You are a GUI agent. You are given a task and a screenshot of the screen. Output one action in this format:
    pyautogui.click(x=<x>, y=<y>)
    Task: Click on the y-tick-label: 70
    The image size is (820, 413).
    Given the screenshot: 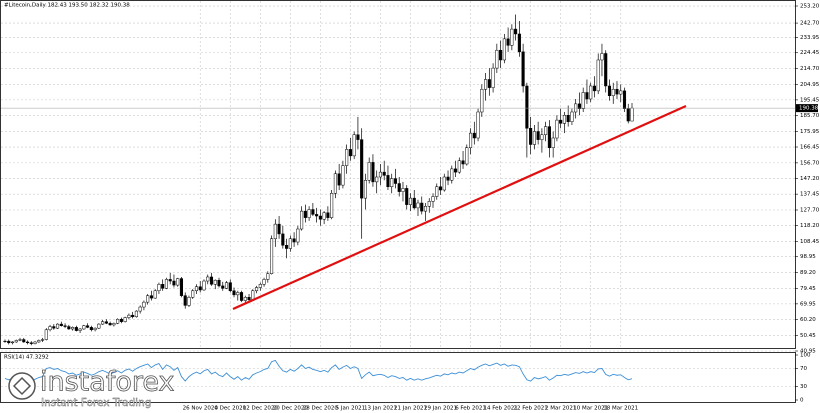 What is the action you would take?
    pyautogui.click(x=803, y=369)
    